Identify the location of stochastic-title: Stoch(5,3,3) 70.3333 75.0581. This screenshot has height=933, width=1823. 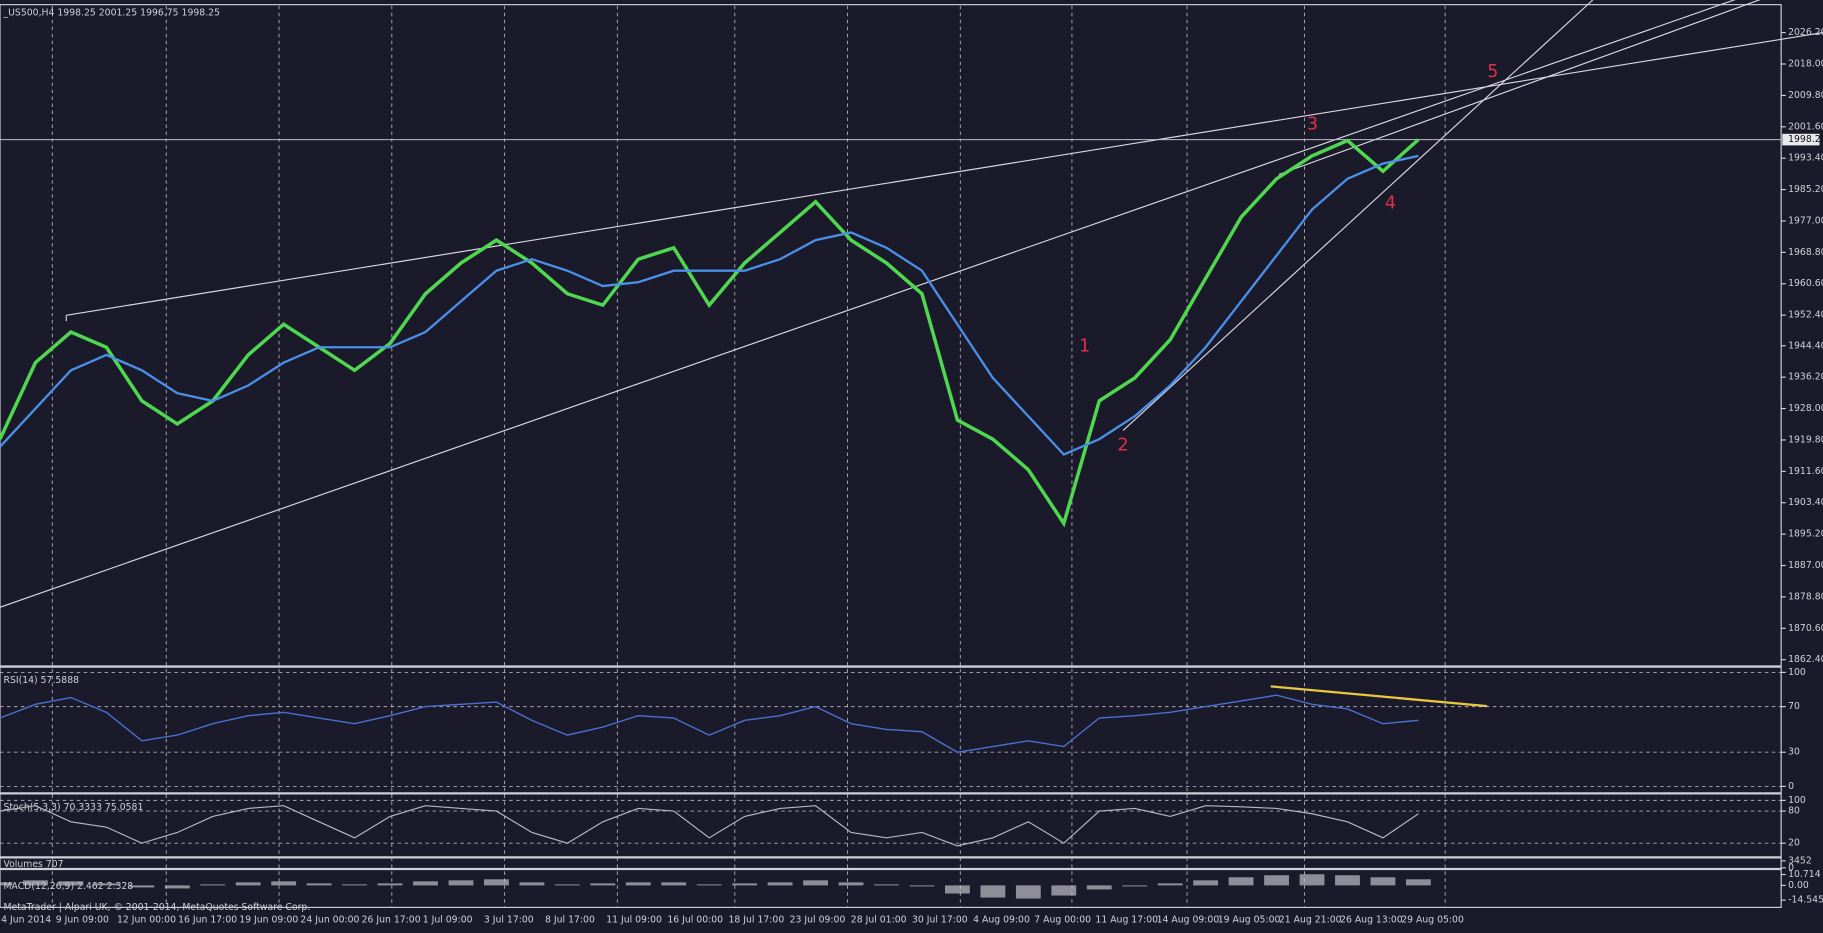
(73, 807).